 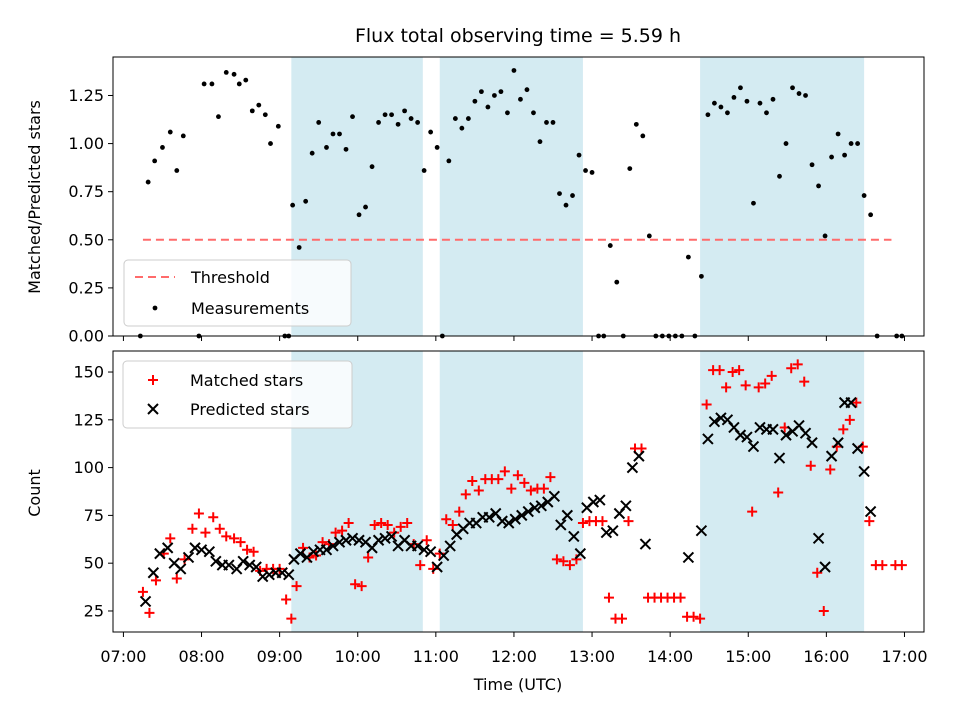 I want to click on x-tick-label: 17:00, so click(x=904, y=656).